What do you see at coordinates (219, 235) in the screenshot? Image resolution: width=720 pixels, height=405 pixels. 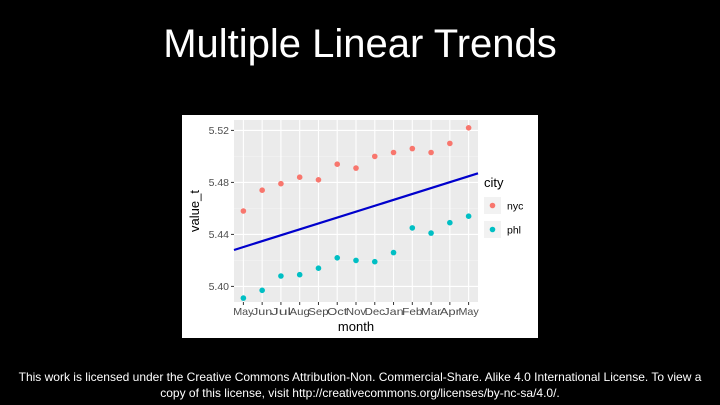 I see `y-tick-label: 5.44` at bounding box center [219, 235].